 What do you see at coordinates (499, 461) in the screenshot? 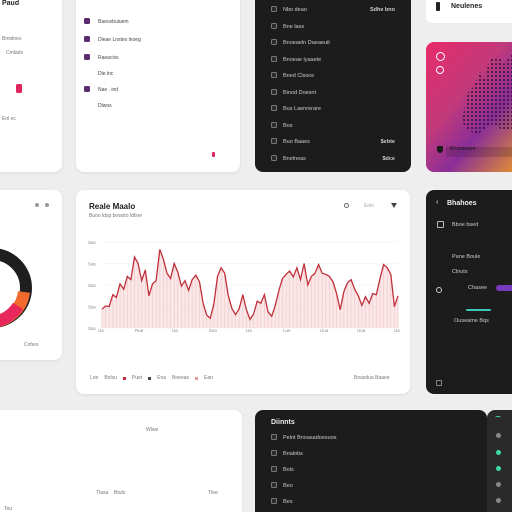
I see `right-edge-card` at bounding box center [499, 461].